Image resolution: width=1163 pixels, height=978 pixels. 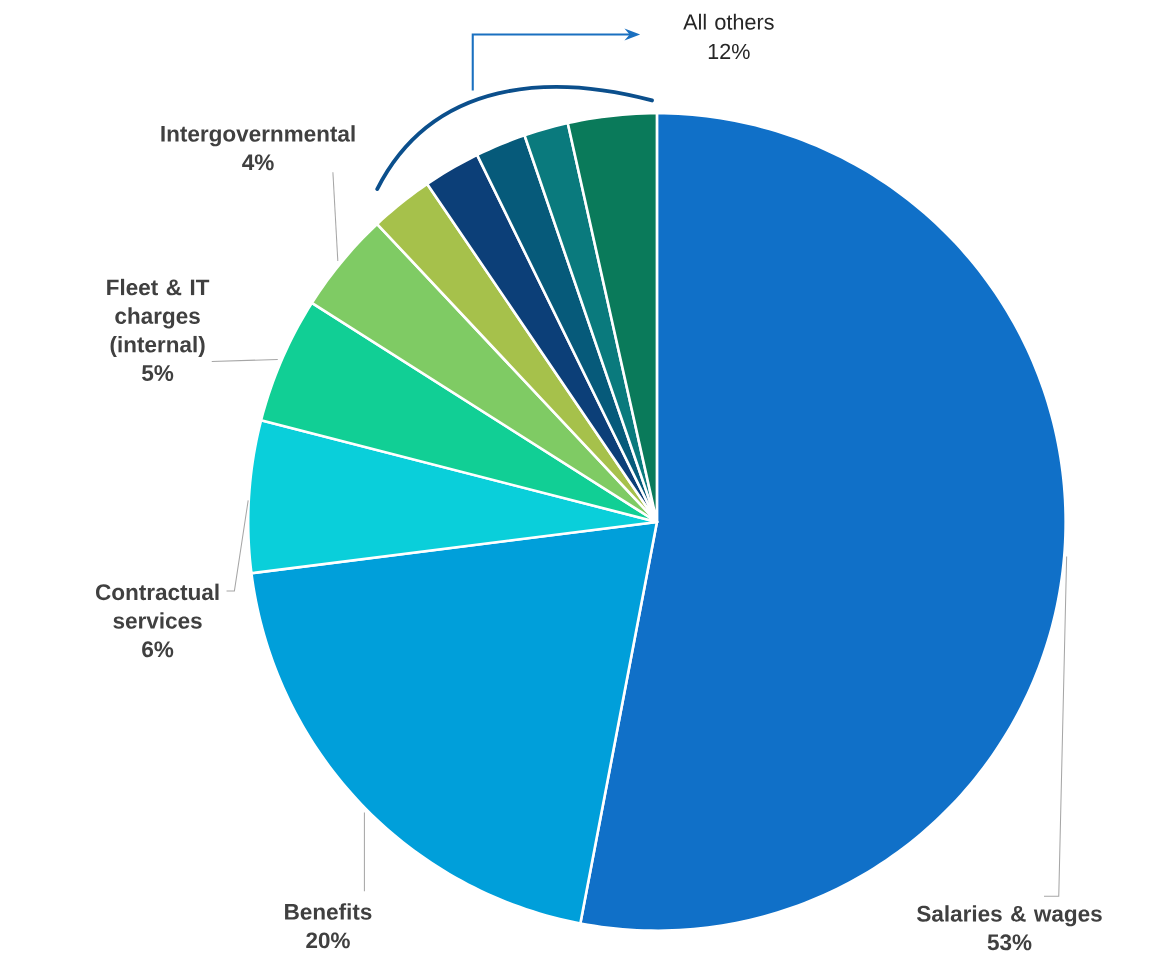 I want to click on slice-label: Intergovernmental, so click(x=258, y=136).